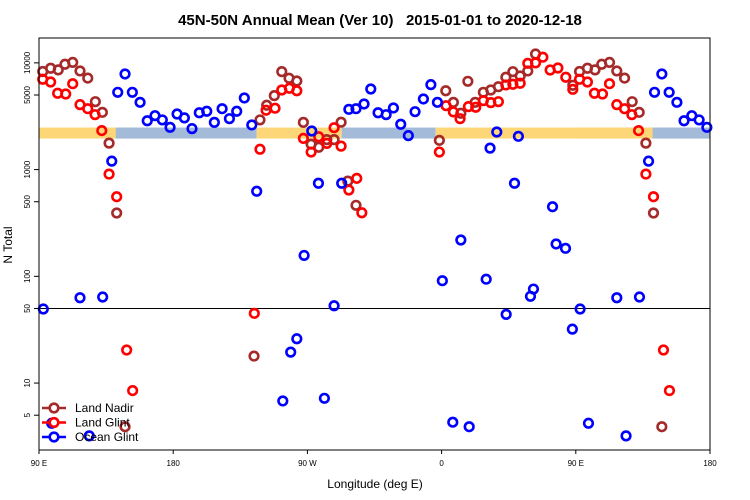 The height and width of the screenshot is (500, 750). I want to click on x-axis-label: Longitude (deg E), so click(374, 484).